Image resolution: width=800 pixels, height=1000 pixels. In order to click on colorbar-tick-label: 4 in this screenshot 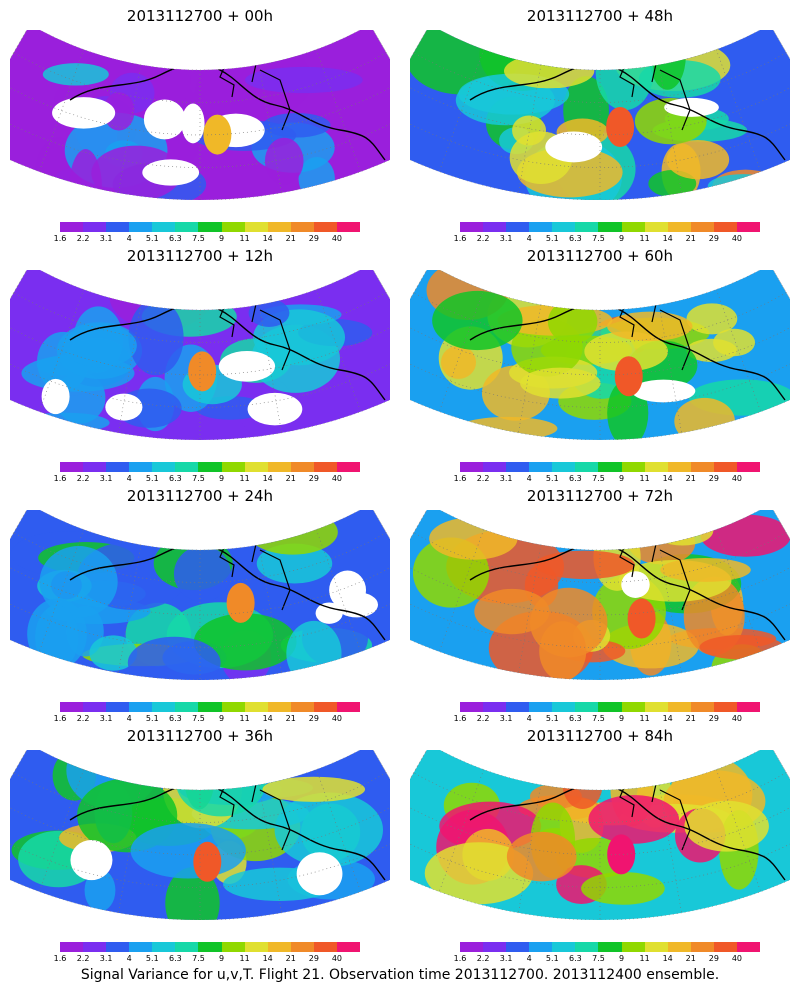, I will do `click(129, 958)`.